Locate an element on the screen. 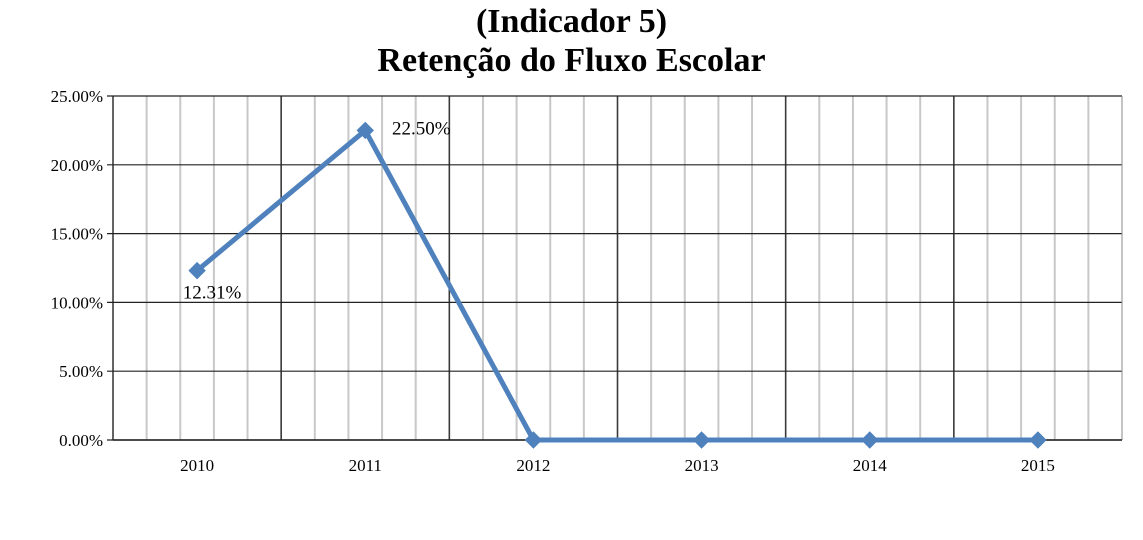  x-tick-label: 2012 is located at coordinates (533, 465).